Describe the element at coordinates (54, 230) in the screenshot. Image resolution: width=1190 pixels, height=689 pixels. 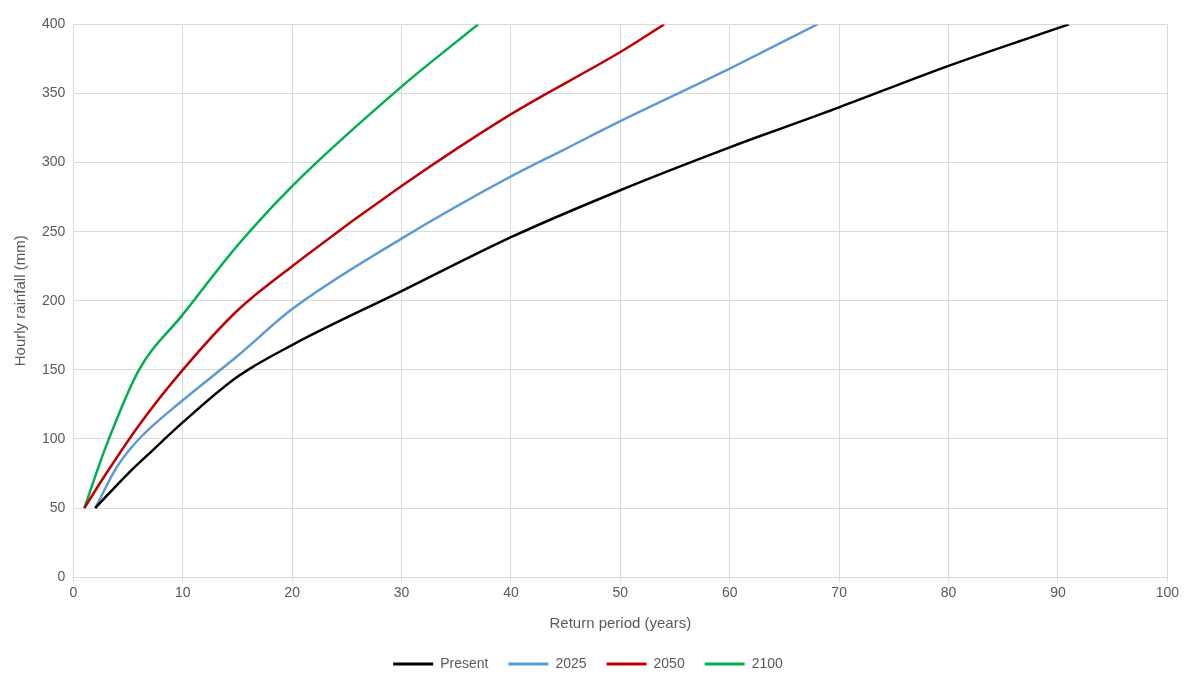
I see `y-tick-label: 250` at that location.